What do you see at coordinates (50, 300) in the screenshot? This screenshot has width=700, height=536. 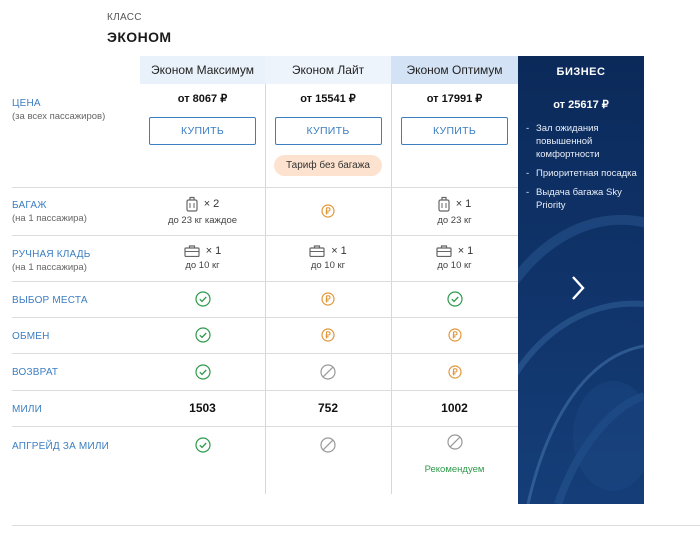 I see `row-label-seat: ВЫБОР МЕСТА` at bounding box center [50, 300].